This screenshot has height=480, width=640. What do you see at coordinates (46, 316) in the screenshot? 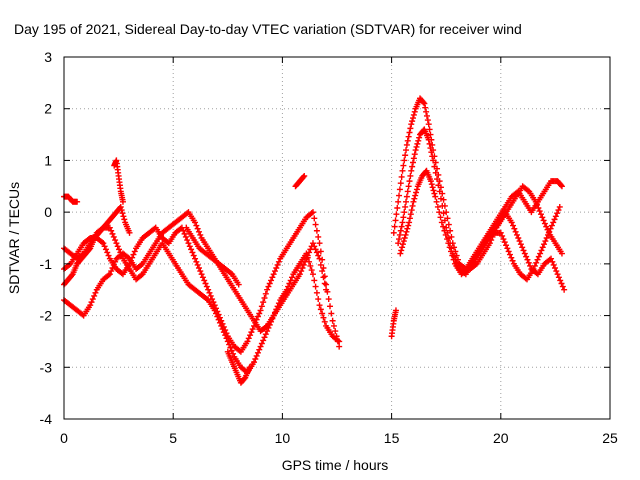
I see `y-tick-label: -2` at bounding box center [46, 316].